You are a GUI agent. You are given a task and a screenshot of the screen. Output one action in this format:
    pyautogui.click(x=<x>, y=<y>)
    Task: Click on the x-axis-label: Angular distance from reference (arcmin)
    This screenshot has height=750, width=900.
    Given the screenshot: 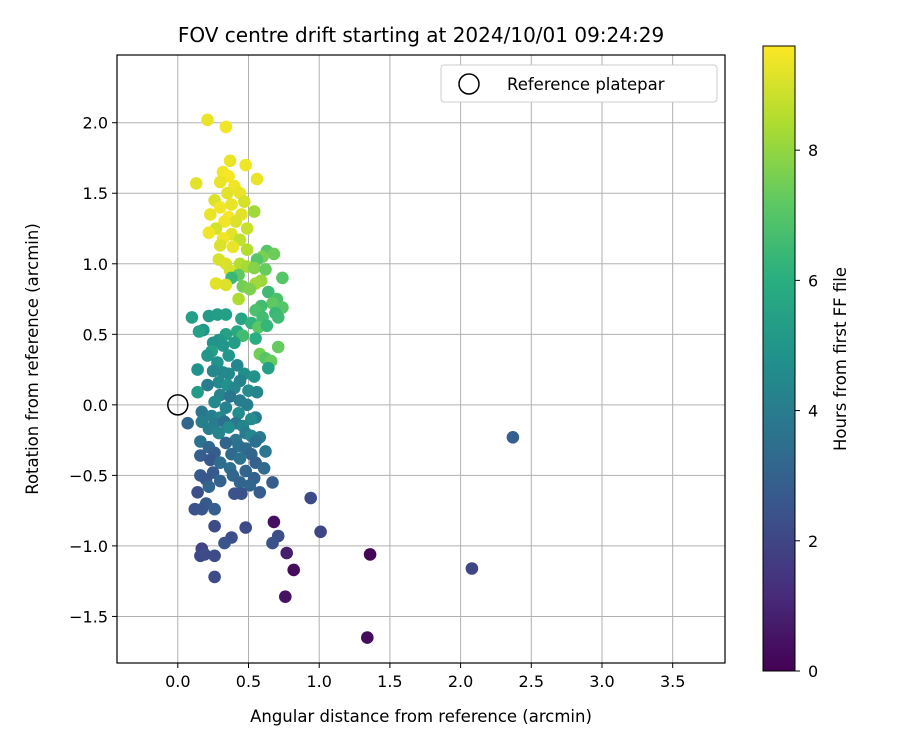 What is the action you would take?
    pyautogui.click(x=421, y=716)
    